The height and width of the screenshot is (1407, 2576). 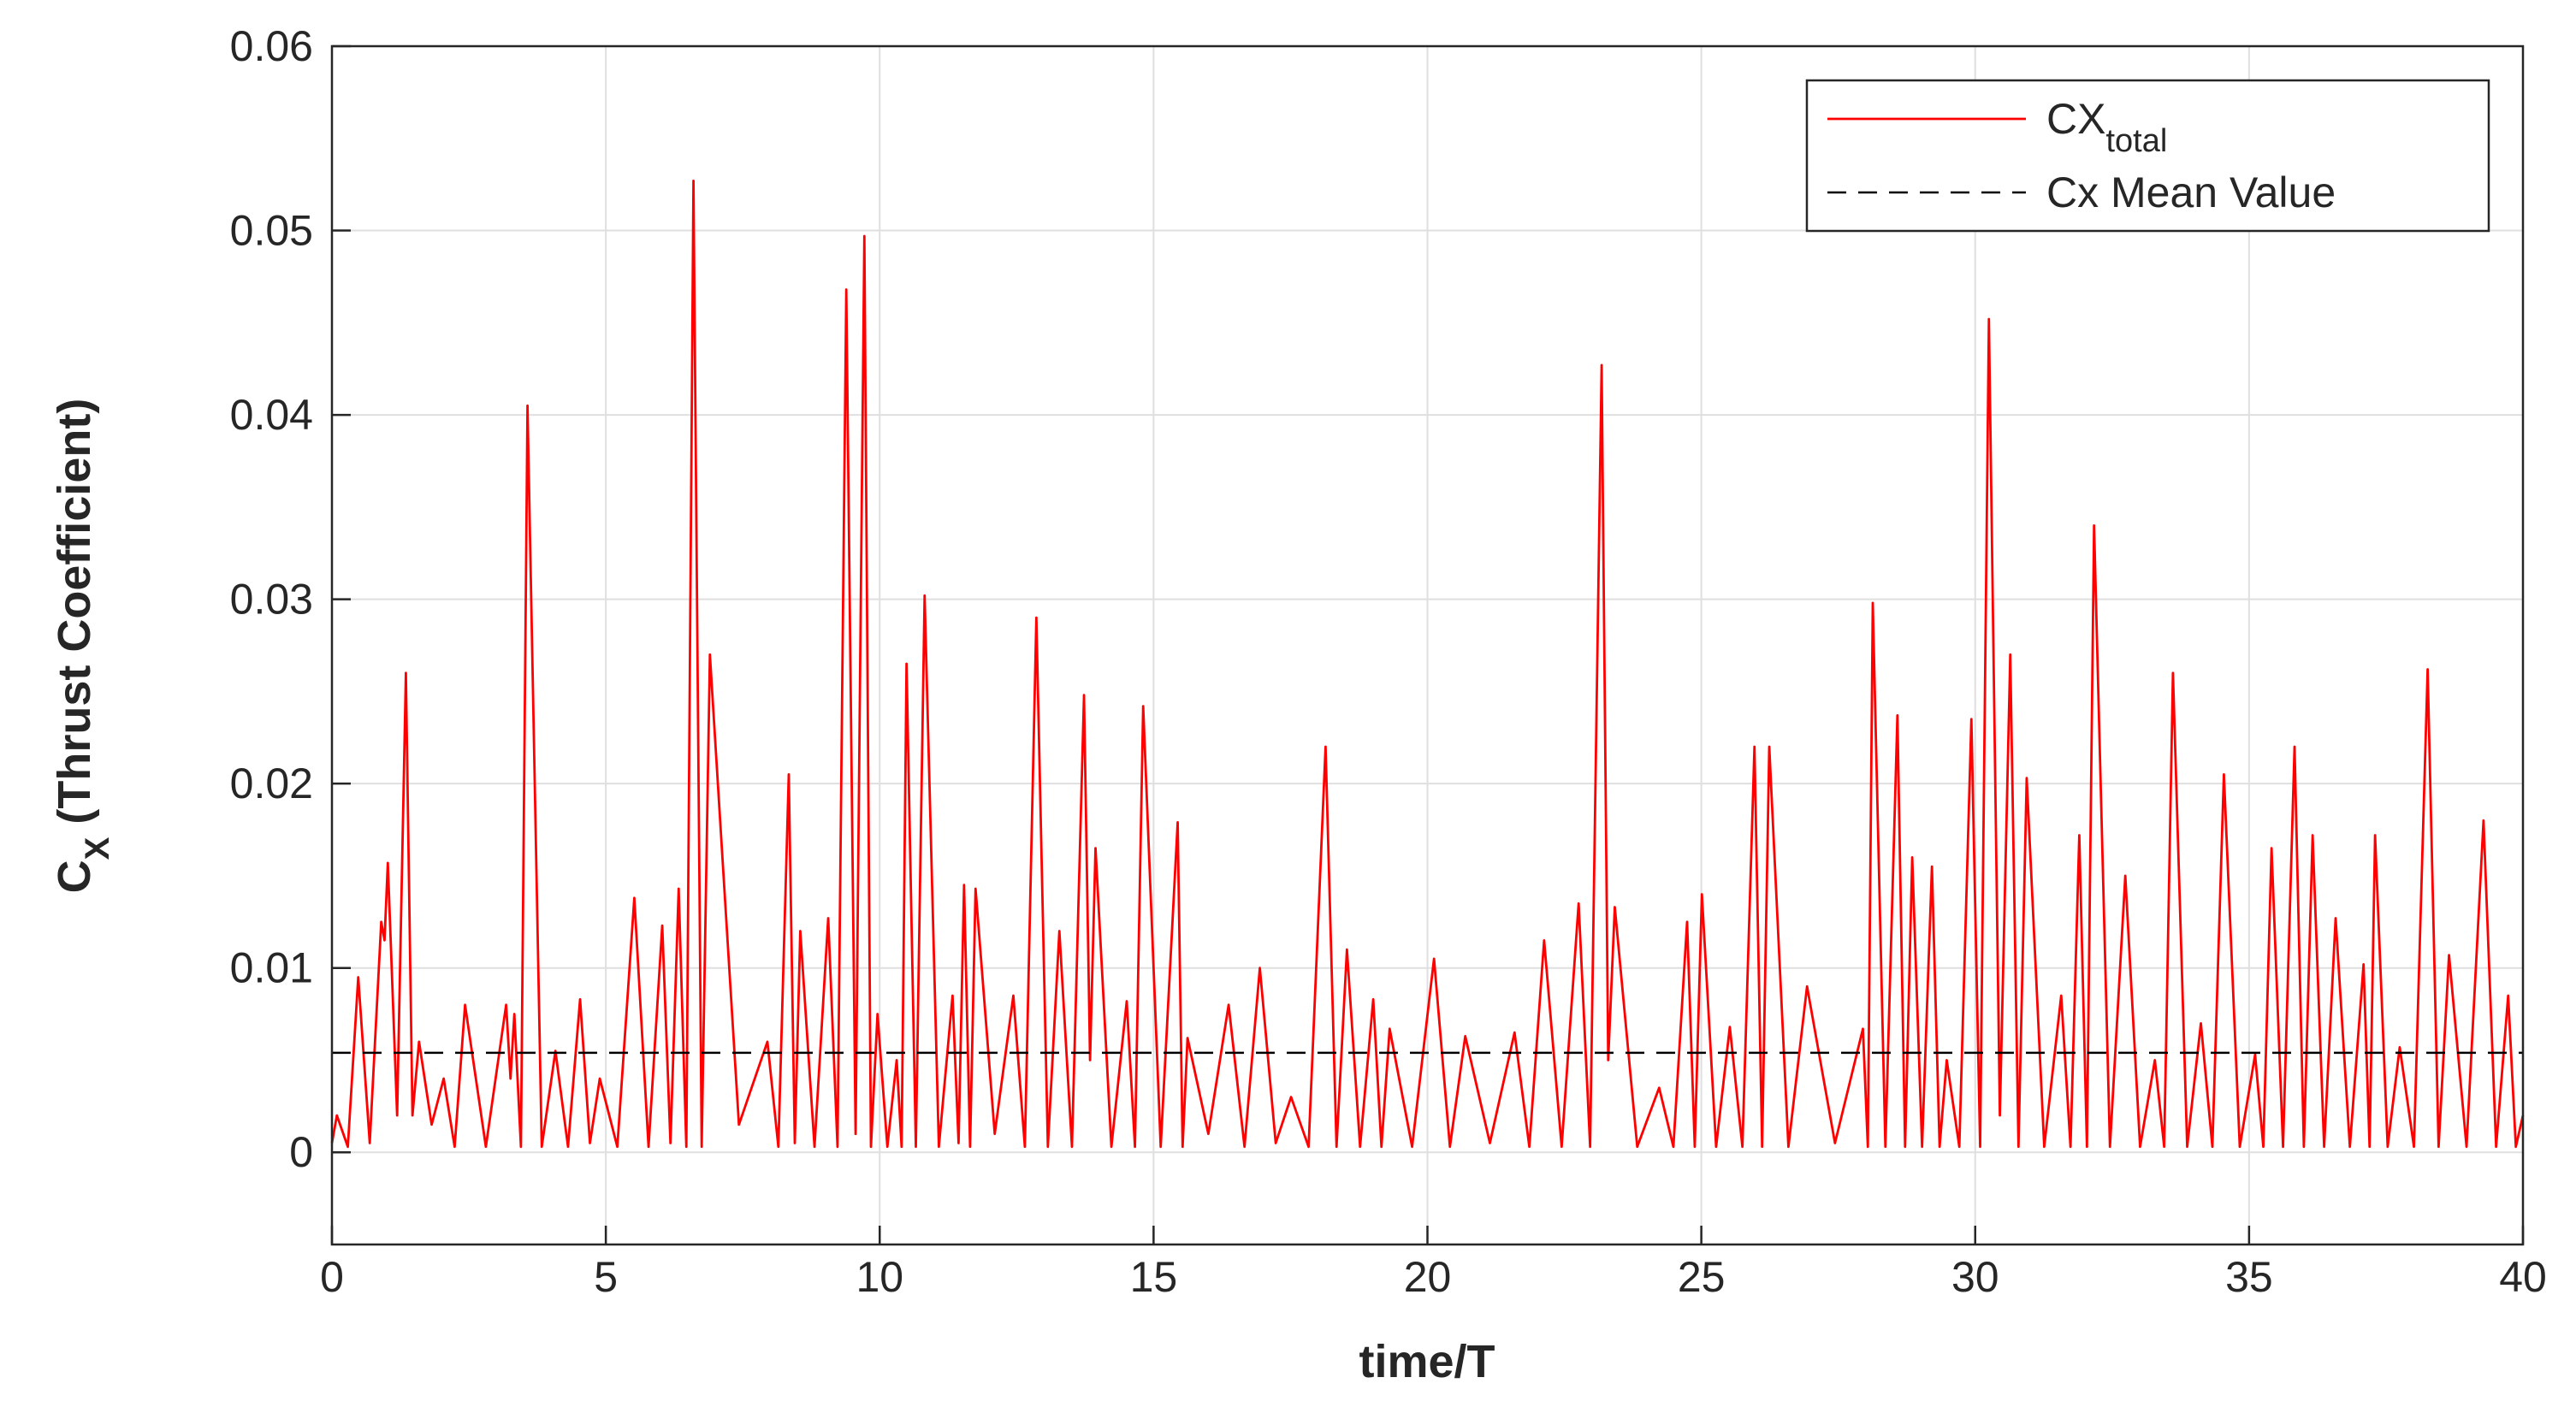 I want to click on y-tick-label: 0.06, so click(x=272, y=46).